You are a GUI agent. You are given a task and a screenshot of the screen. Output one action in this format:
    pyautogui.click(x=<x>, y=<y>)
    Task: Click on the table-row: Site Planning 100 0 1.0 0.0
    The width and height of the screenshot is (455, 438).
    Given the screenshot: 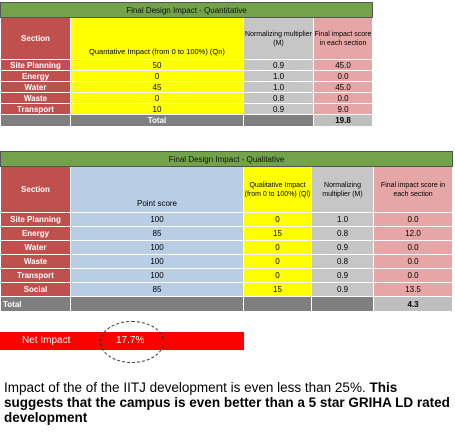 What is the action you would take?
    pyautogui.click(x=227, y=219)
    